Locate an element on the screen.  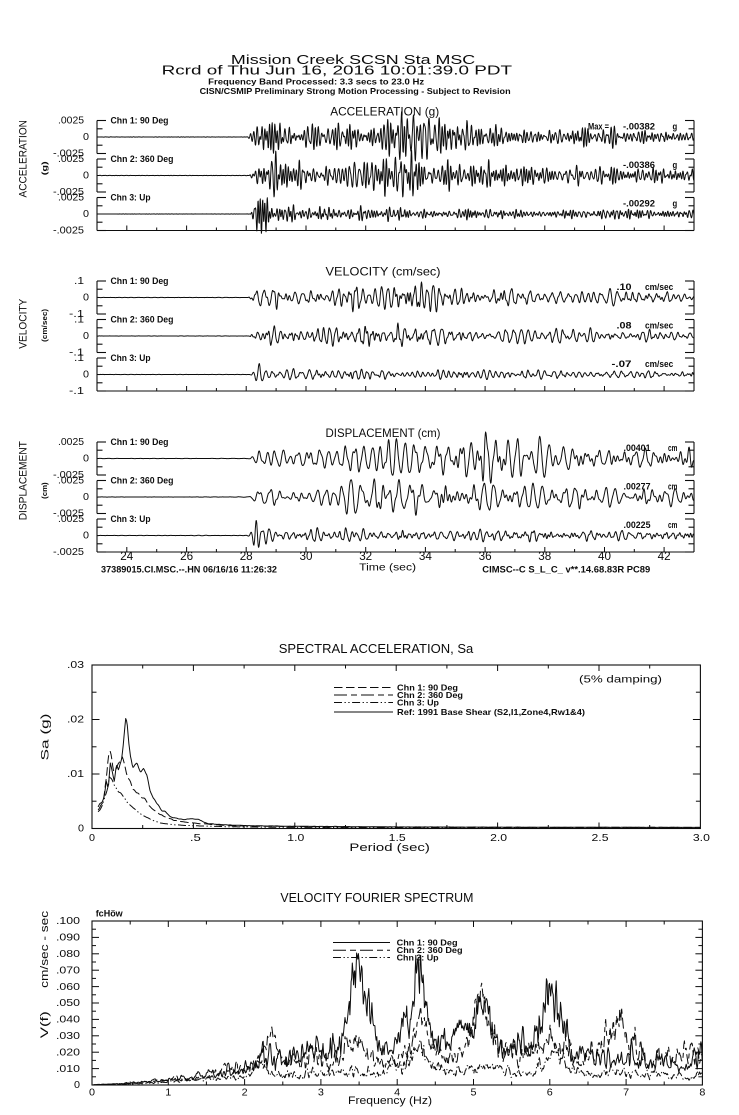
svg-text: .02 is located at coordinates (75, 720).